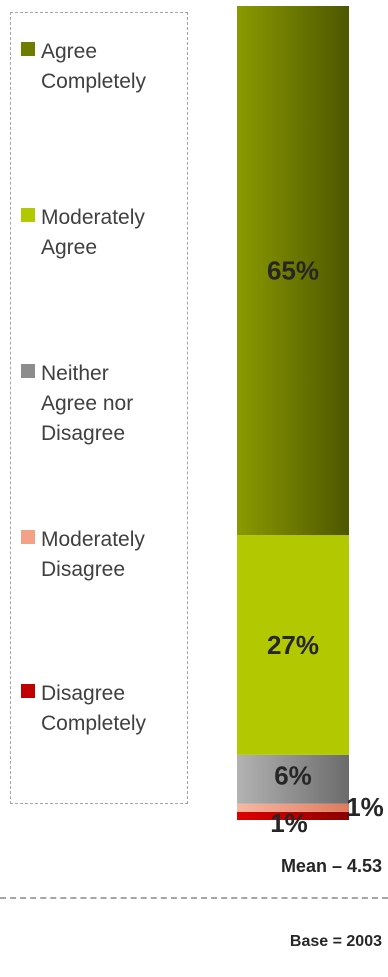 The image size is (388, 977). I want to click on legend-label-agree-completely: Agree Completely, so click(94, 66).